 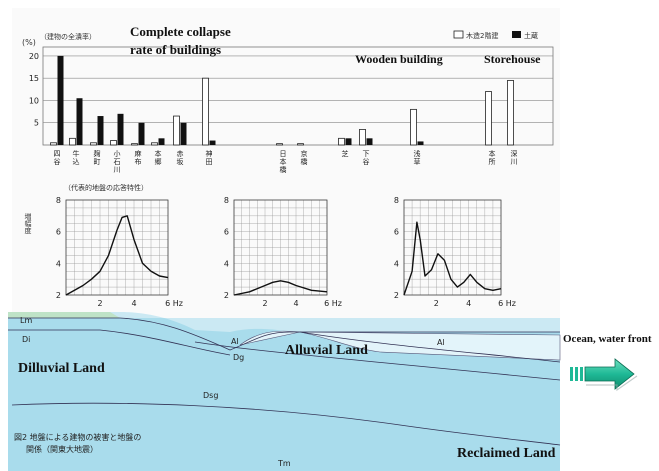 I want to click on label-dilluvial-land: Dilluvial Land, so click(x=61, y=368).